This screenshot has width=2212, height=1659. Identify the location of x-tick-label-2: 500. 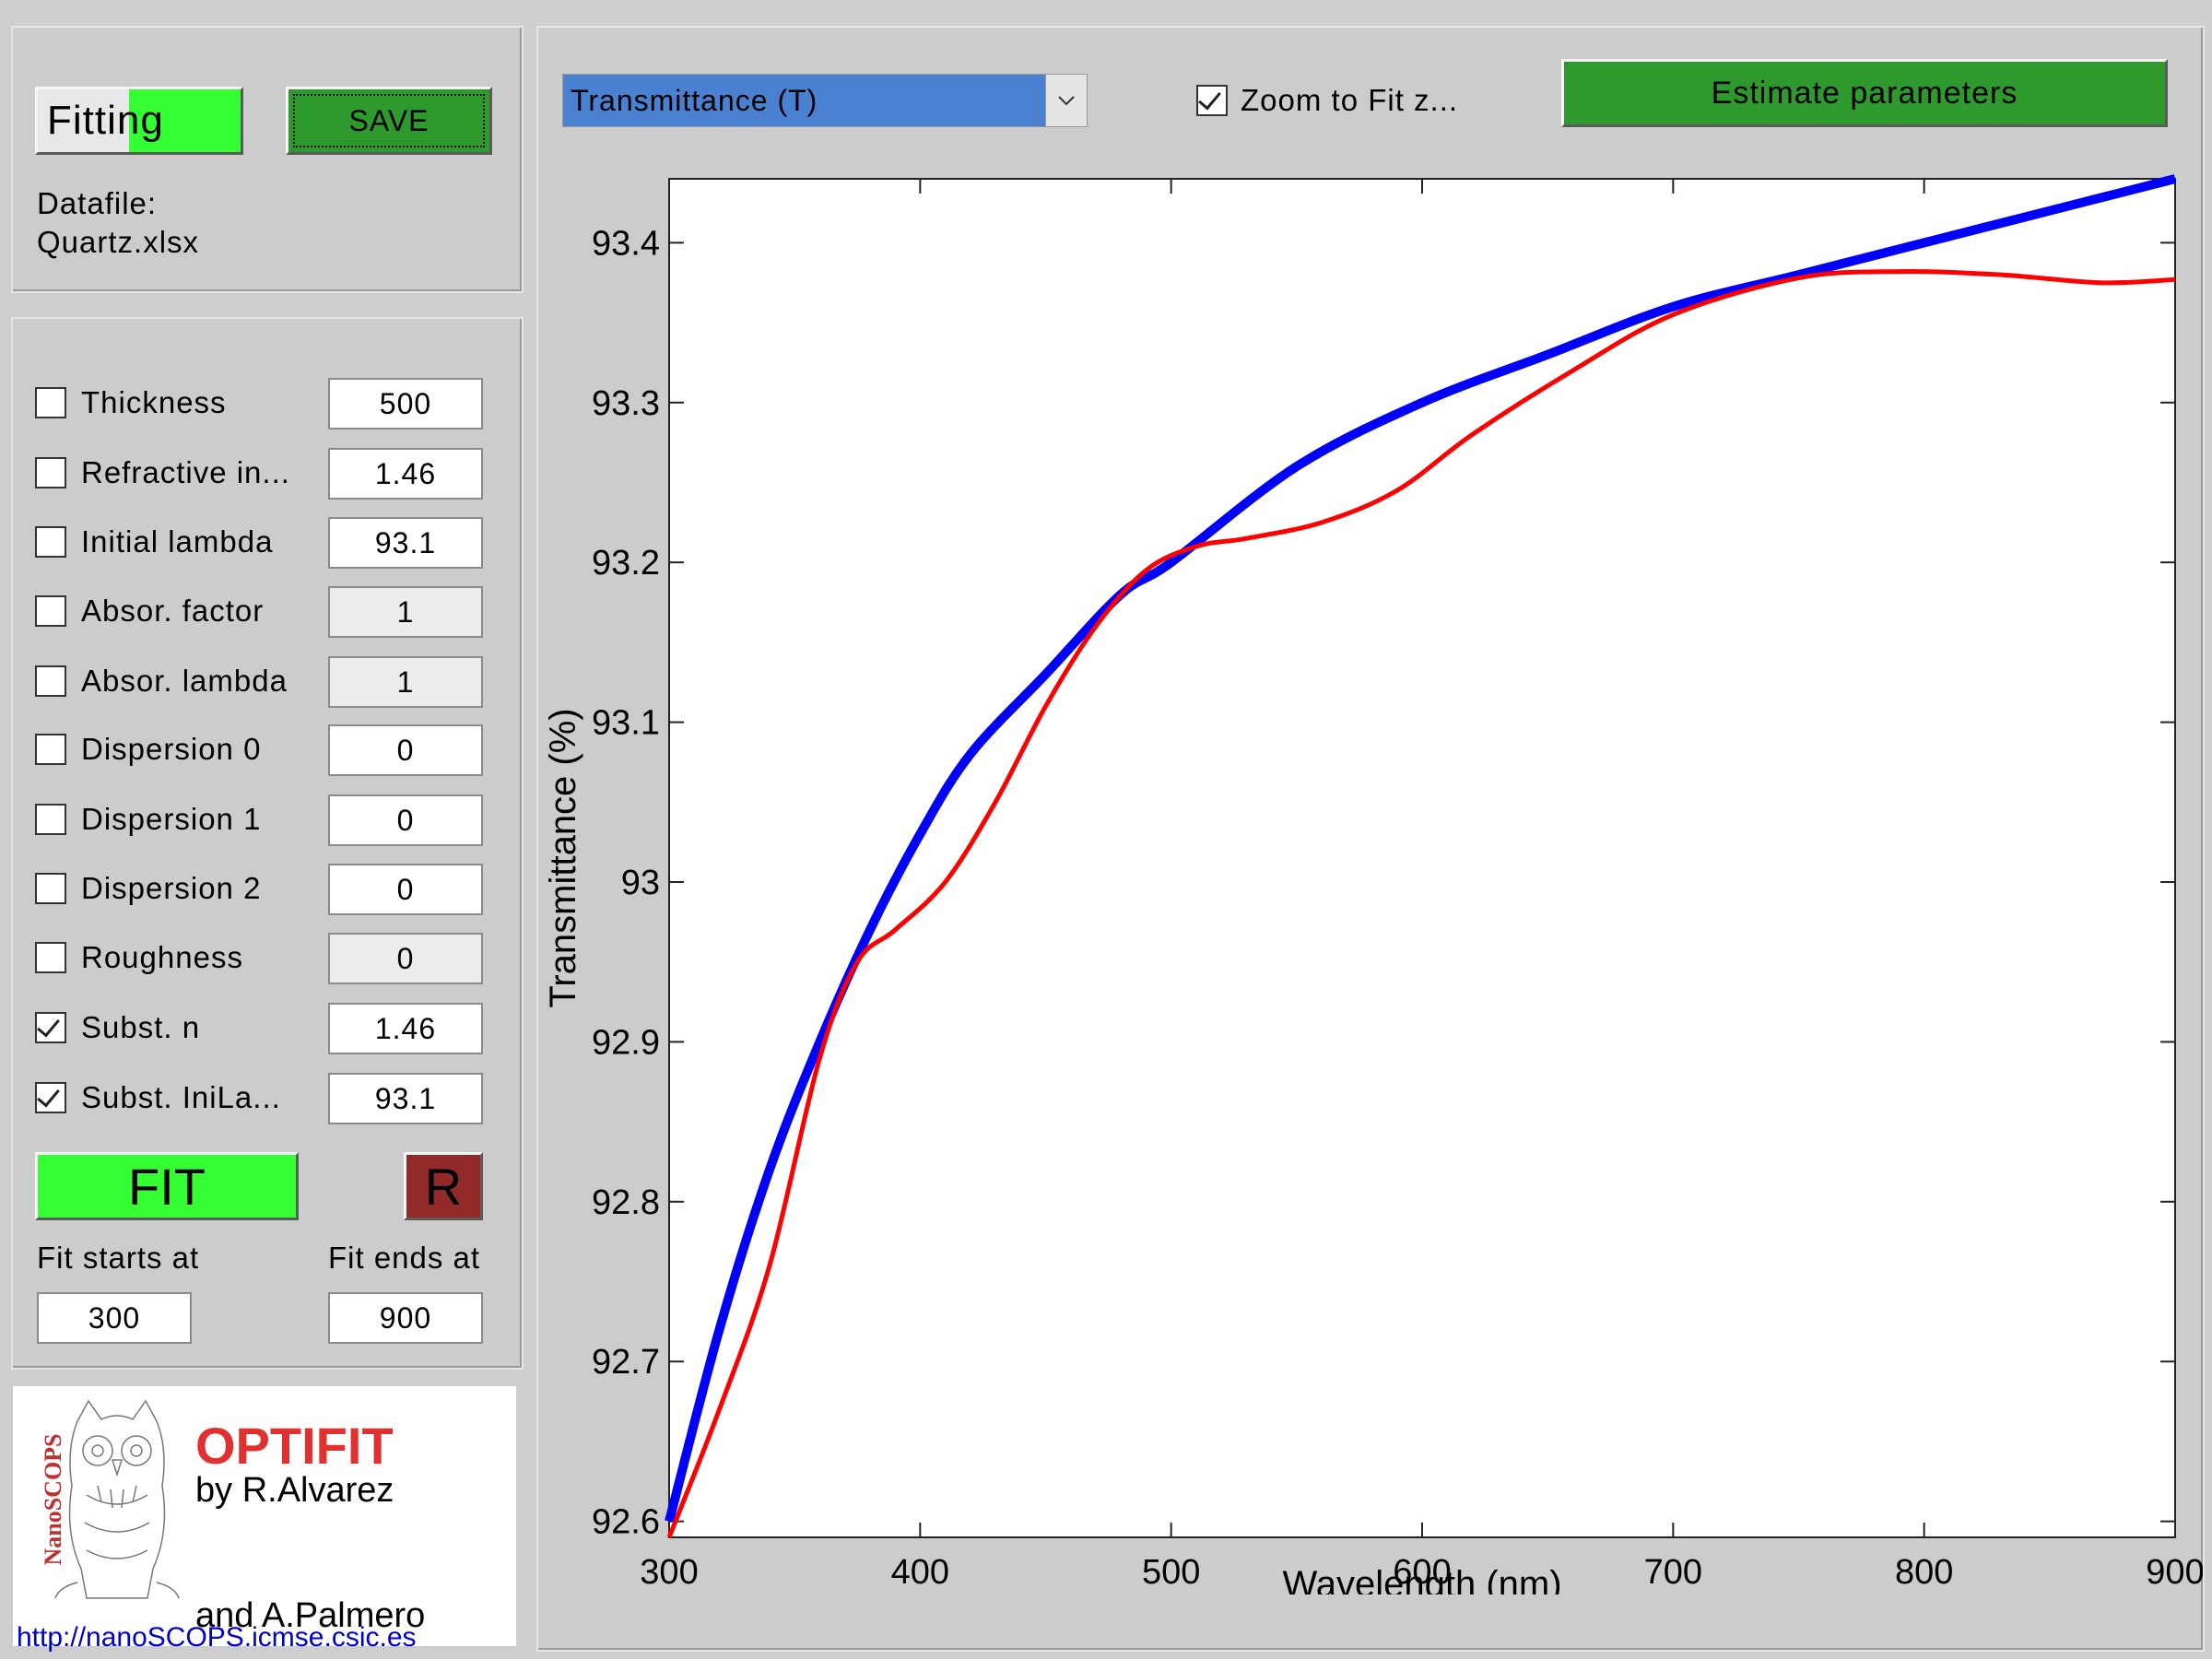
(1171, 1572).